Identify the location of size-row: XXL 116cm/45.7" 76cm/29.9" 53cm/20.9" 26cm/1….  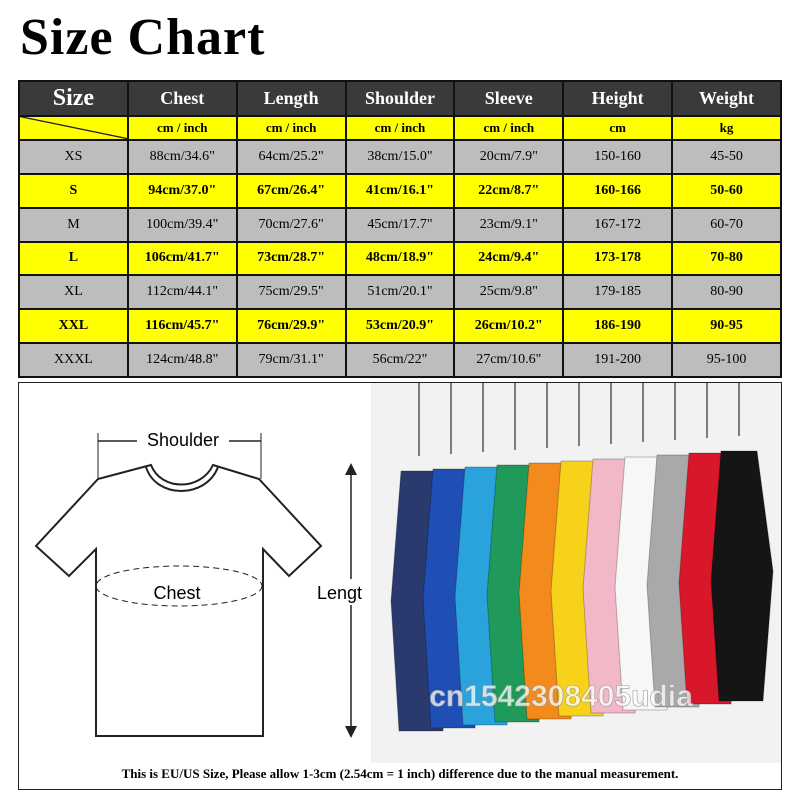
(400, 326).